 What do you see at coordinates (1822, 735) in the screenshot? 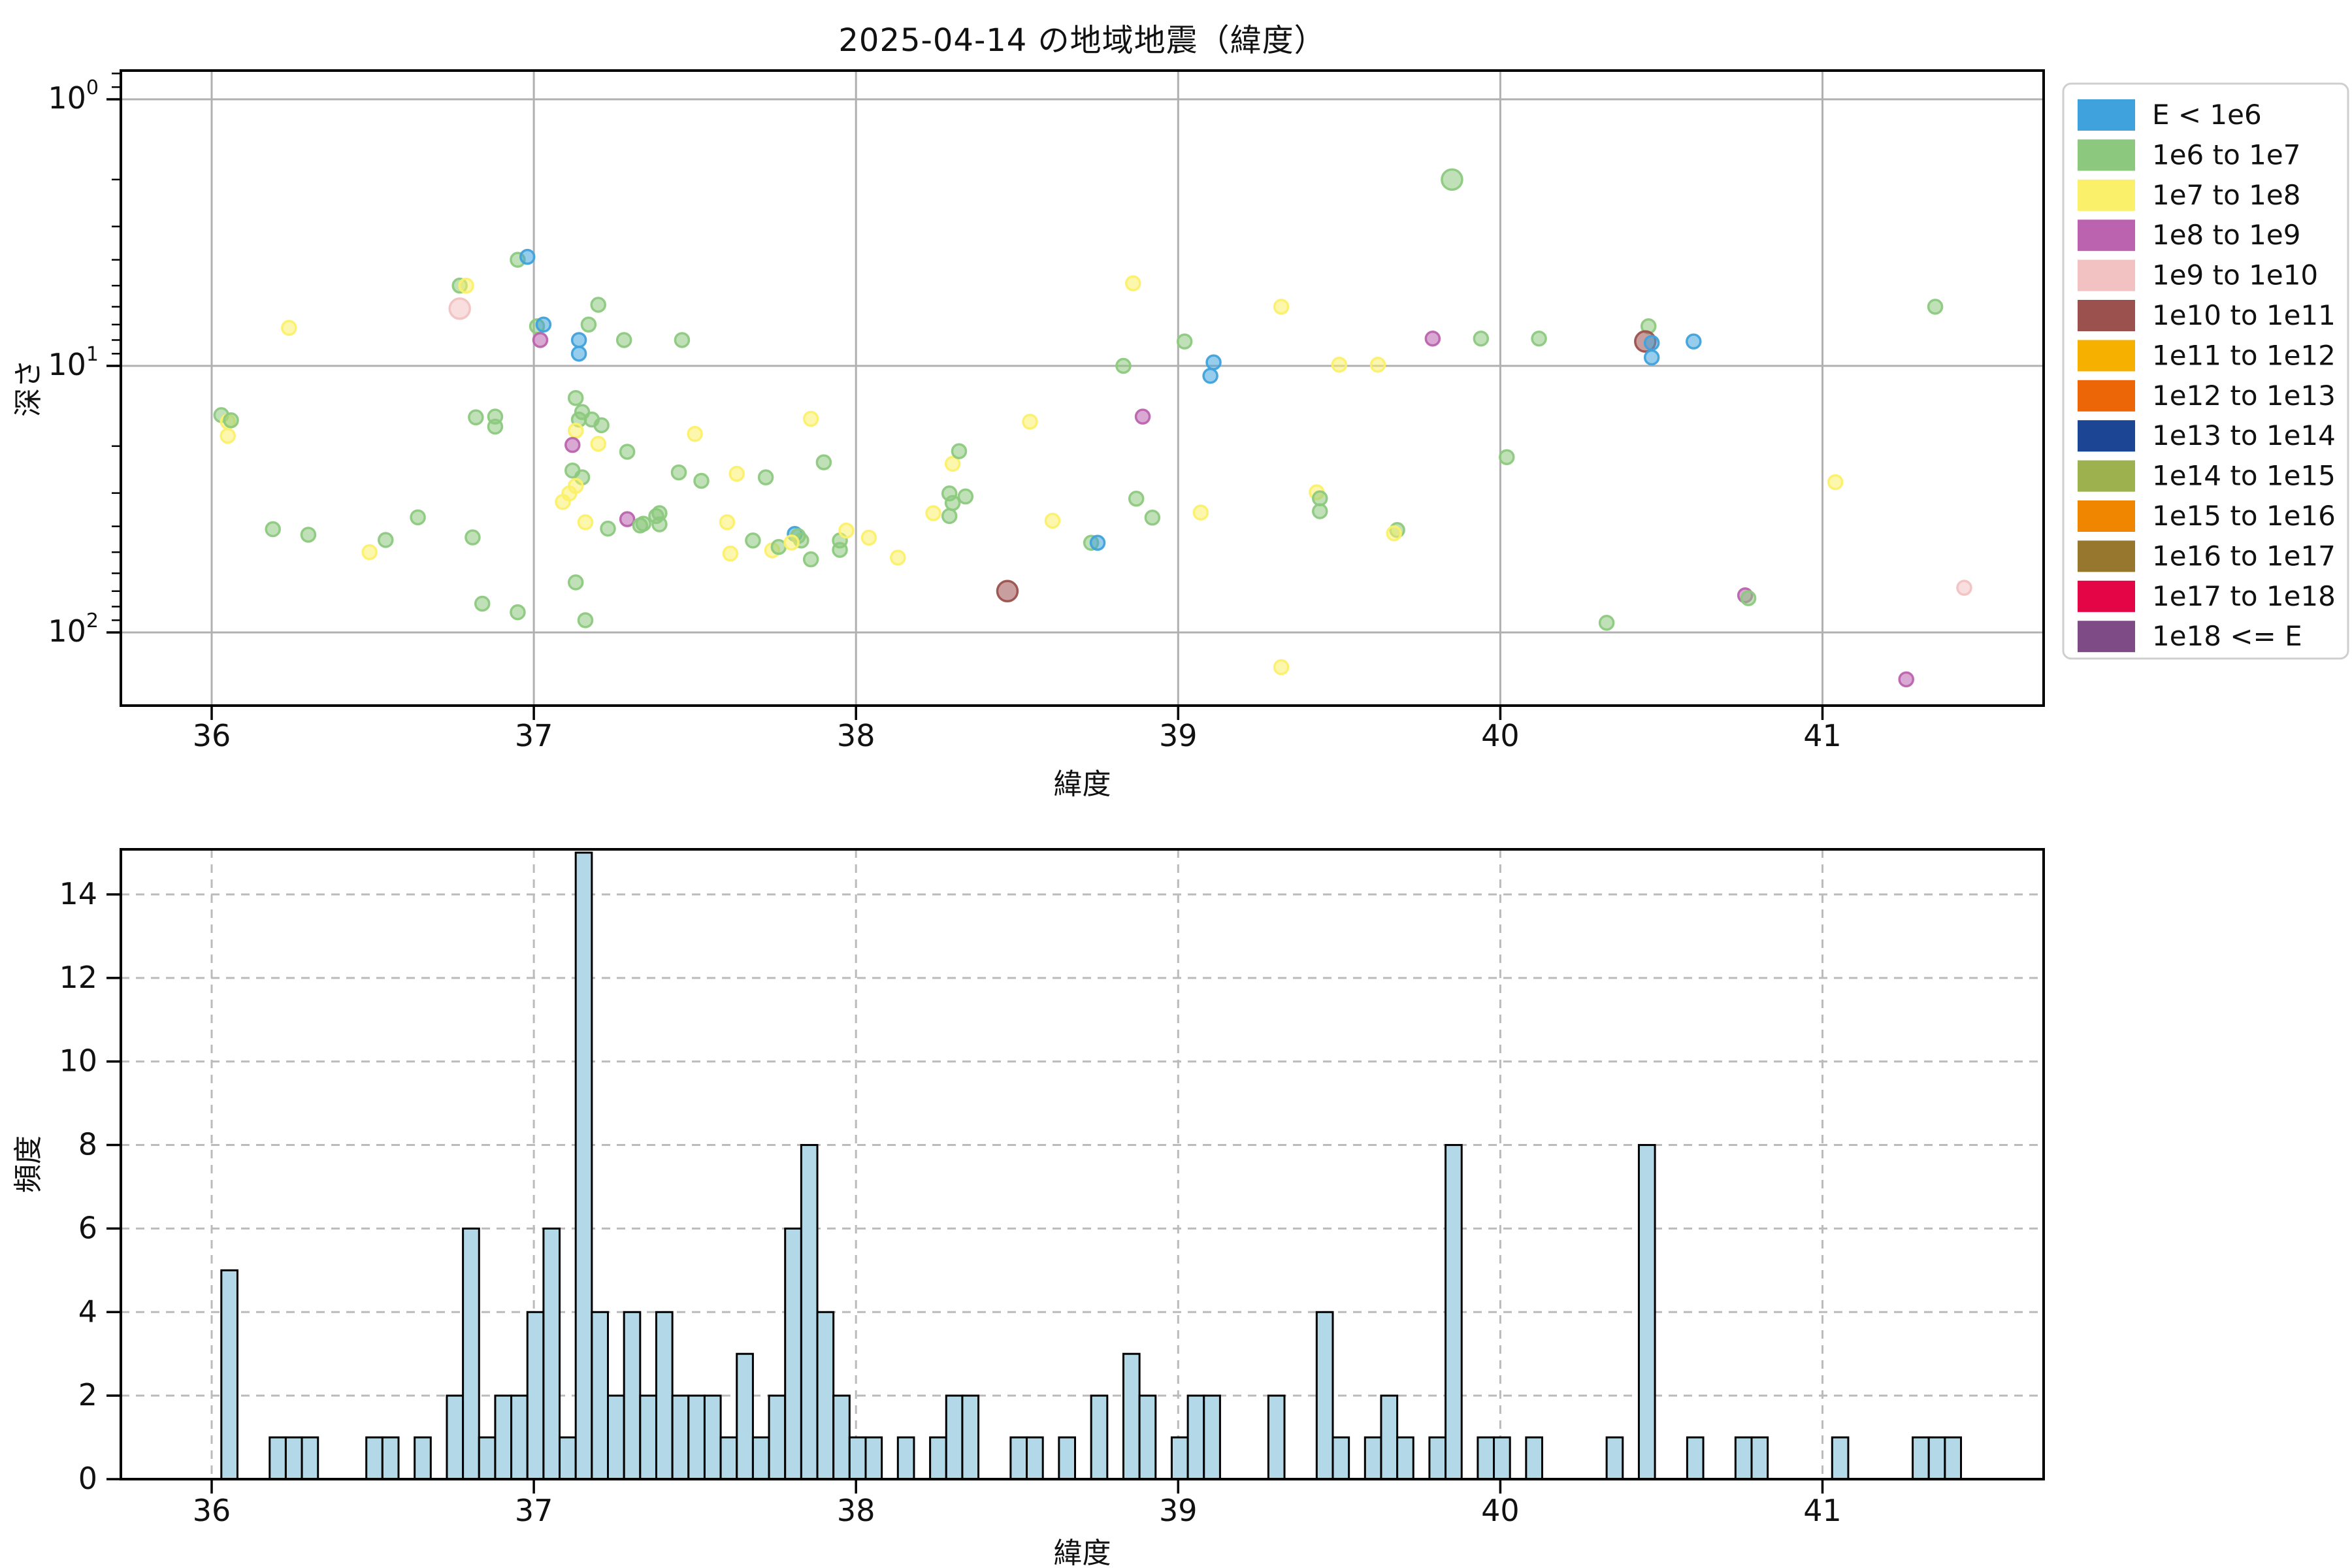
I see `scatter-x-tick-label: 41` at bounding box center [1822, 735].